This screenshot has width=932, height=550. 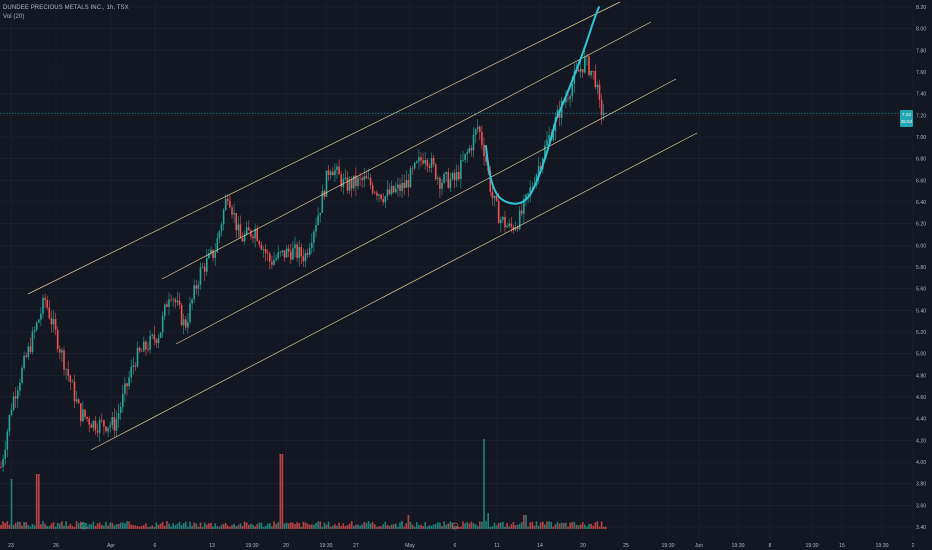 What do you see at coordinates (921, 376) in the screenshot?
I see `price-tick-label: 4.80` at bounding box center [921, 376].